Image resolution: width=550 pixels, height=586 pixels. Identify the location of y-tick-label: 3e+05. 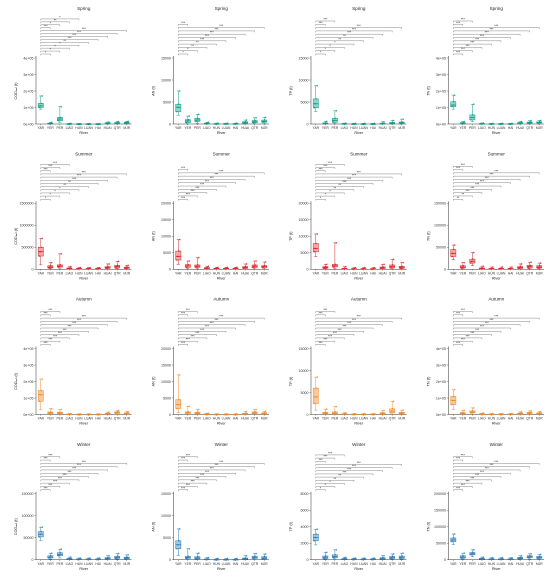
(28, 365).